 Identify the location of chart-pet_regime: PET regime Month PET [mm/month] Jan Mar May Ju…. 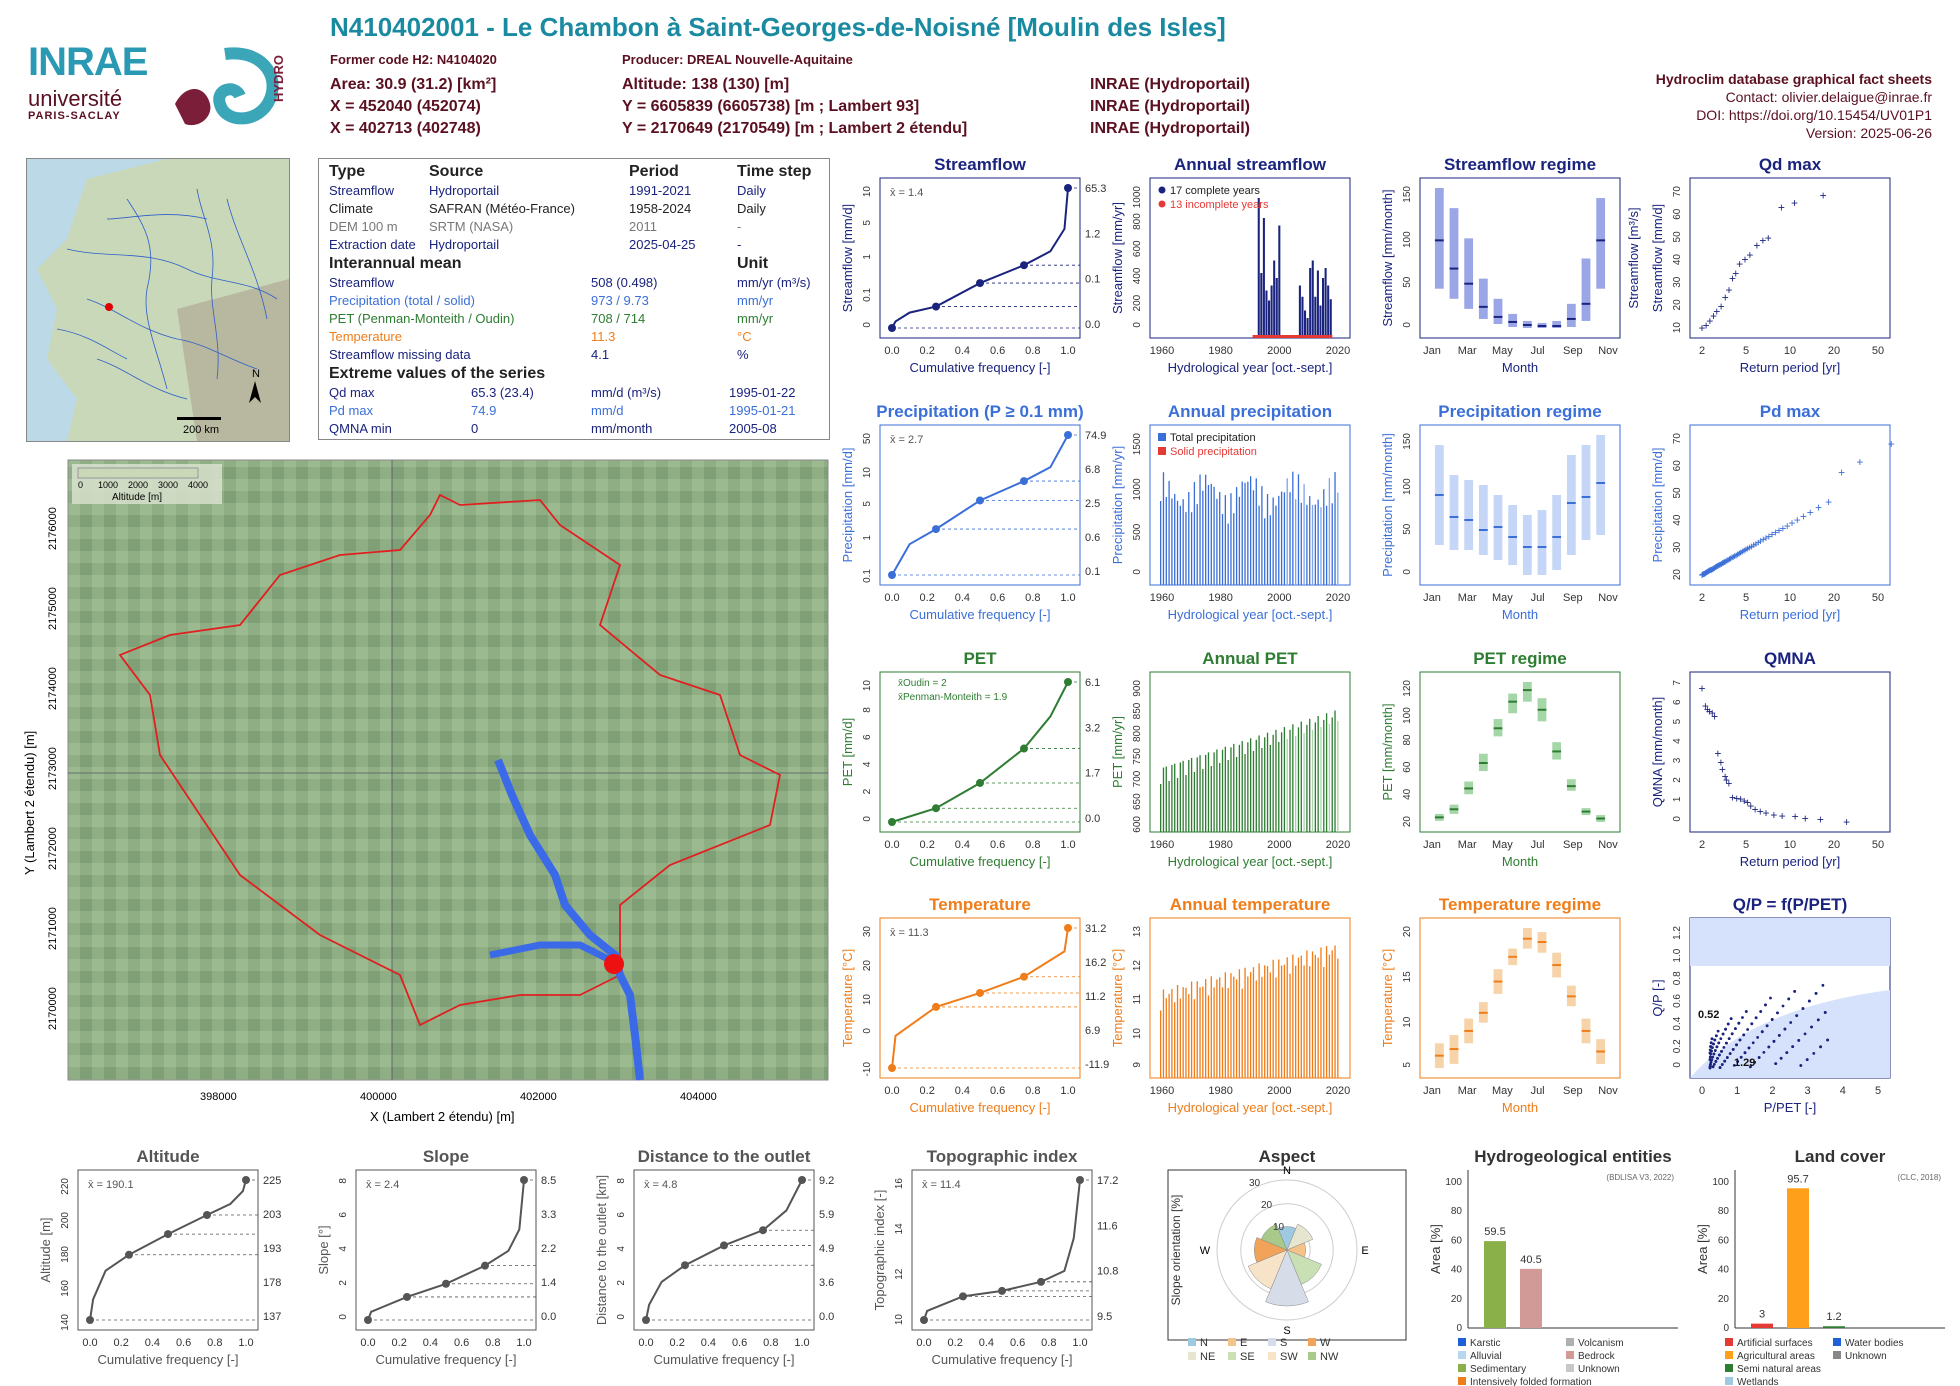
(1500, 759).